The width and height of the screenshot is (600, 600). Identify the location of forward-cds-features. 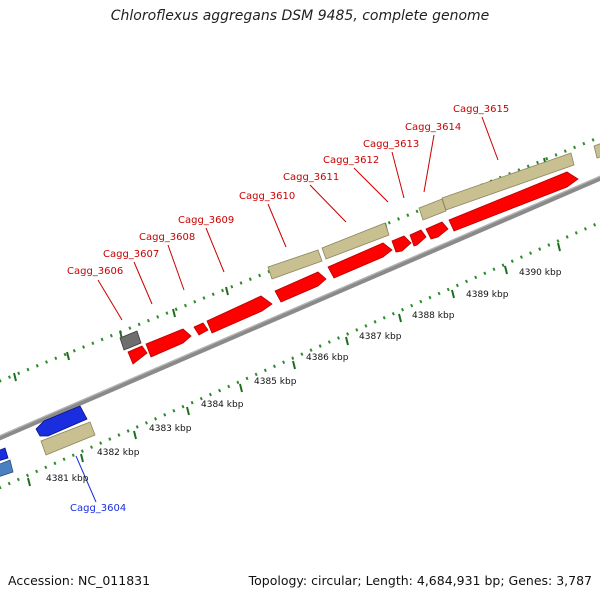
(433, 211).